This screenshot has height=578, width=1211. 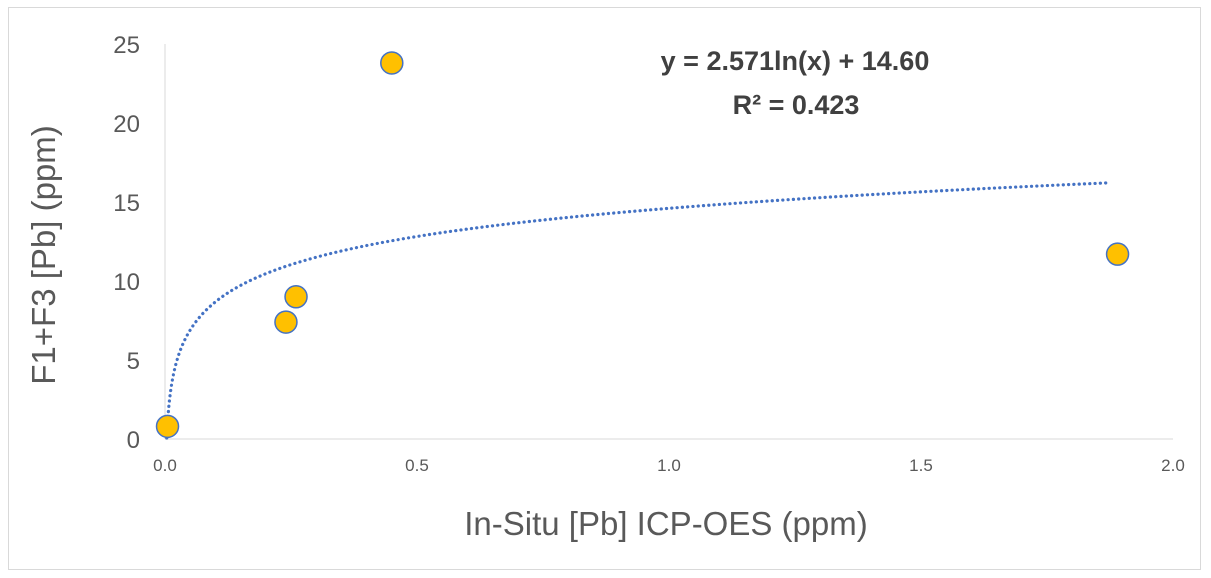 I want to click on y-tick-label: 25, so click(x=126, y=45).